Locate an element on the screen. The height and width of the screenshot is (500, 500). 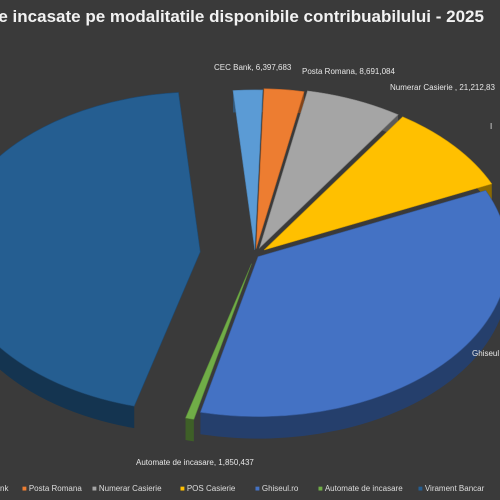
legend-item-ghiseul: ■ Ghiseul.ro is located at coordinates (276, 488).